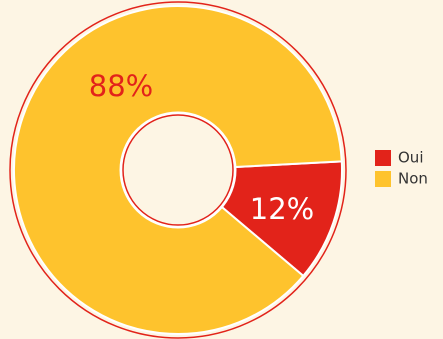 This screenshot has width=443, height=339. What do you see at coordinates (410, 158) in the screenshot?
I see `legend-label: Oui` at bounding box center [410, 158].